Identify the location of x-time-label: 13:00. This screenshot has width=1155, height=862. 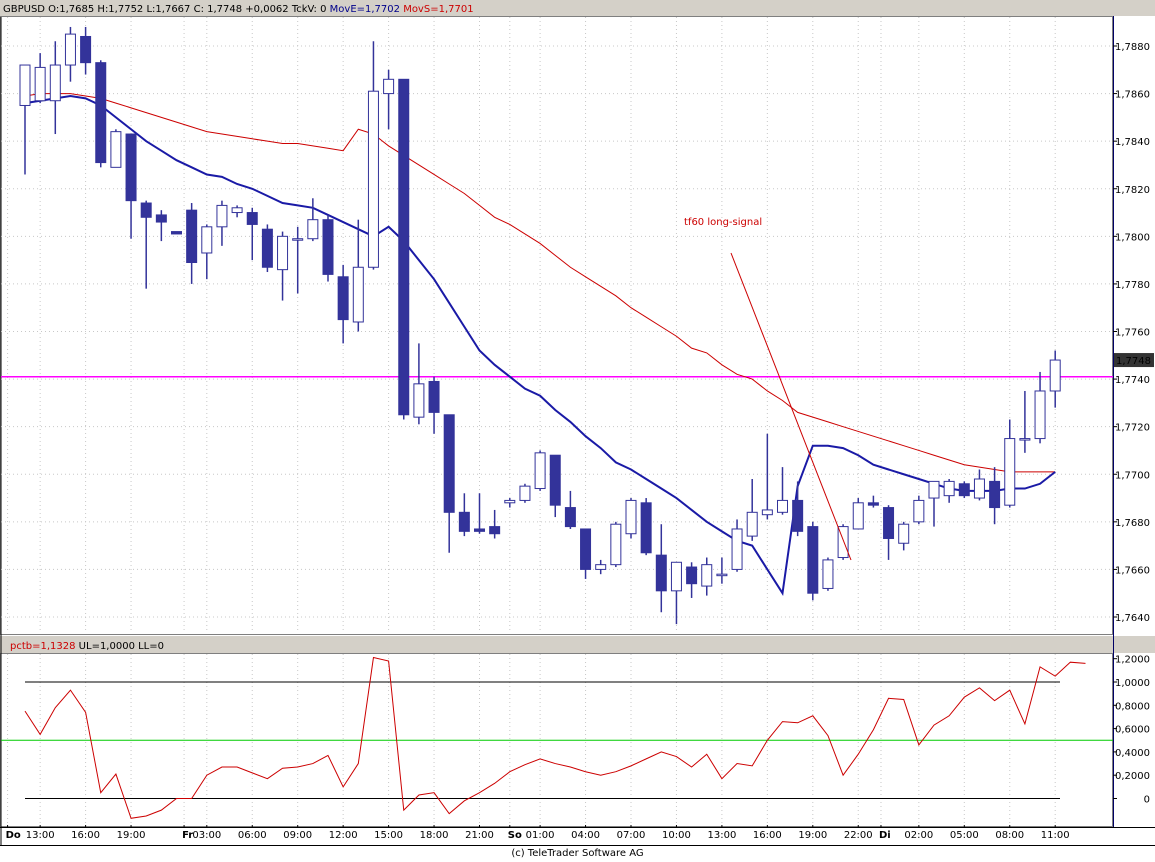
(721, 835).